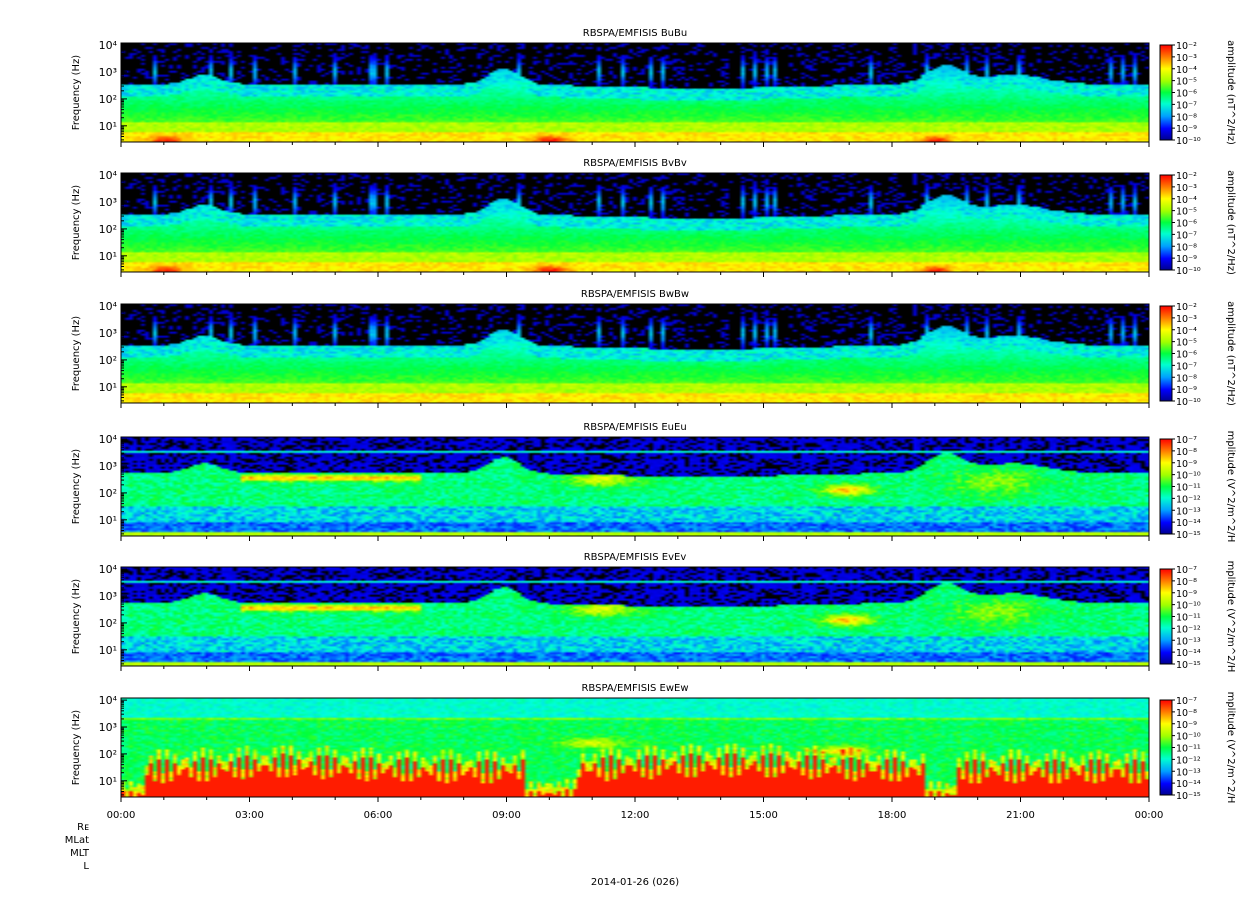 The image size is (1248, 899). What do you see at coordinates (80, 853) in the screenshot?
I see `ephemeris-label: MLT` at bounding box center [80, 853].